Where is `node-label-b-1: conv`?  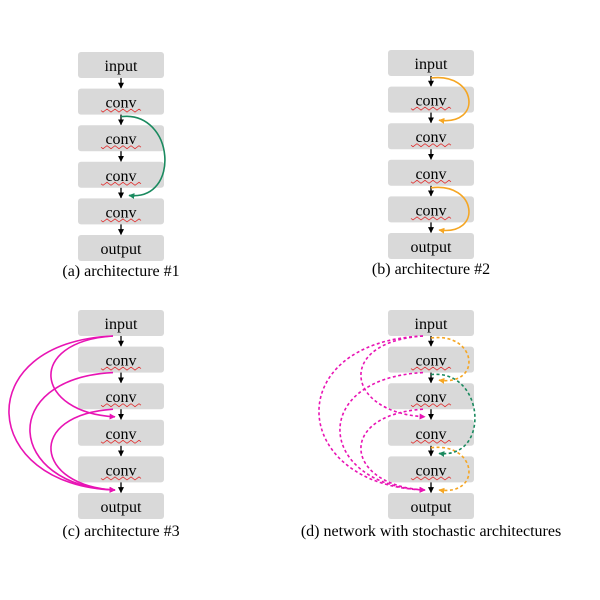
node-label-b-1: conv is located at coordinates (430, 101).